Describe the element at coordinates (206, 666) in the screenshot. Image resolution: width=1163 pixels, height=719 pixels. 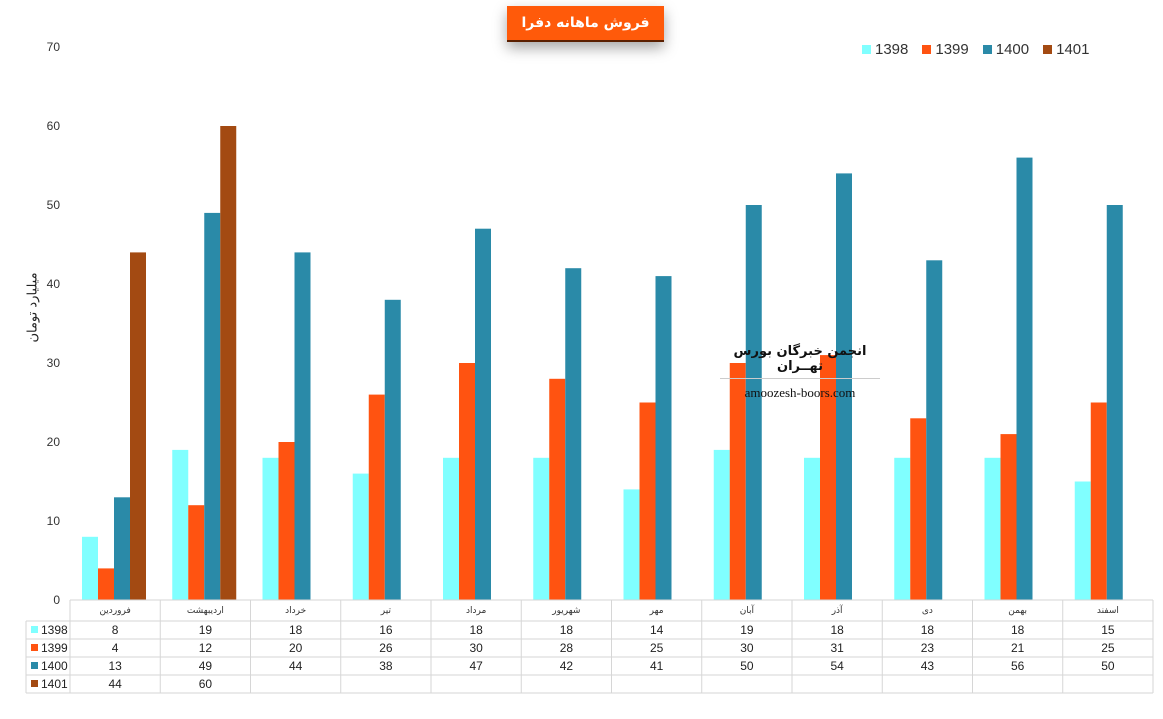
I see `data-cell: 49` at that location.